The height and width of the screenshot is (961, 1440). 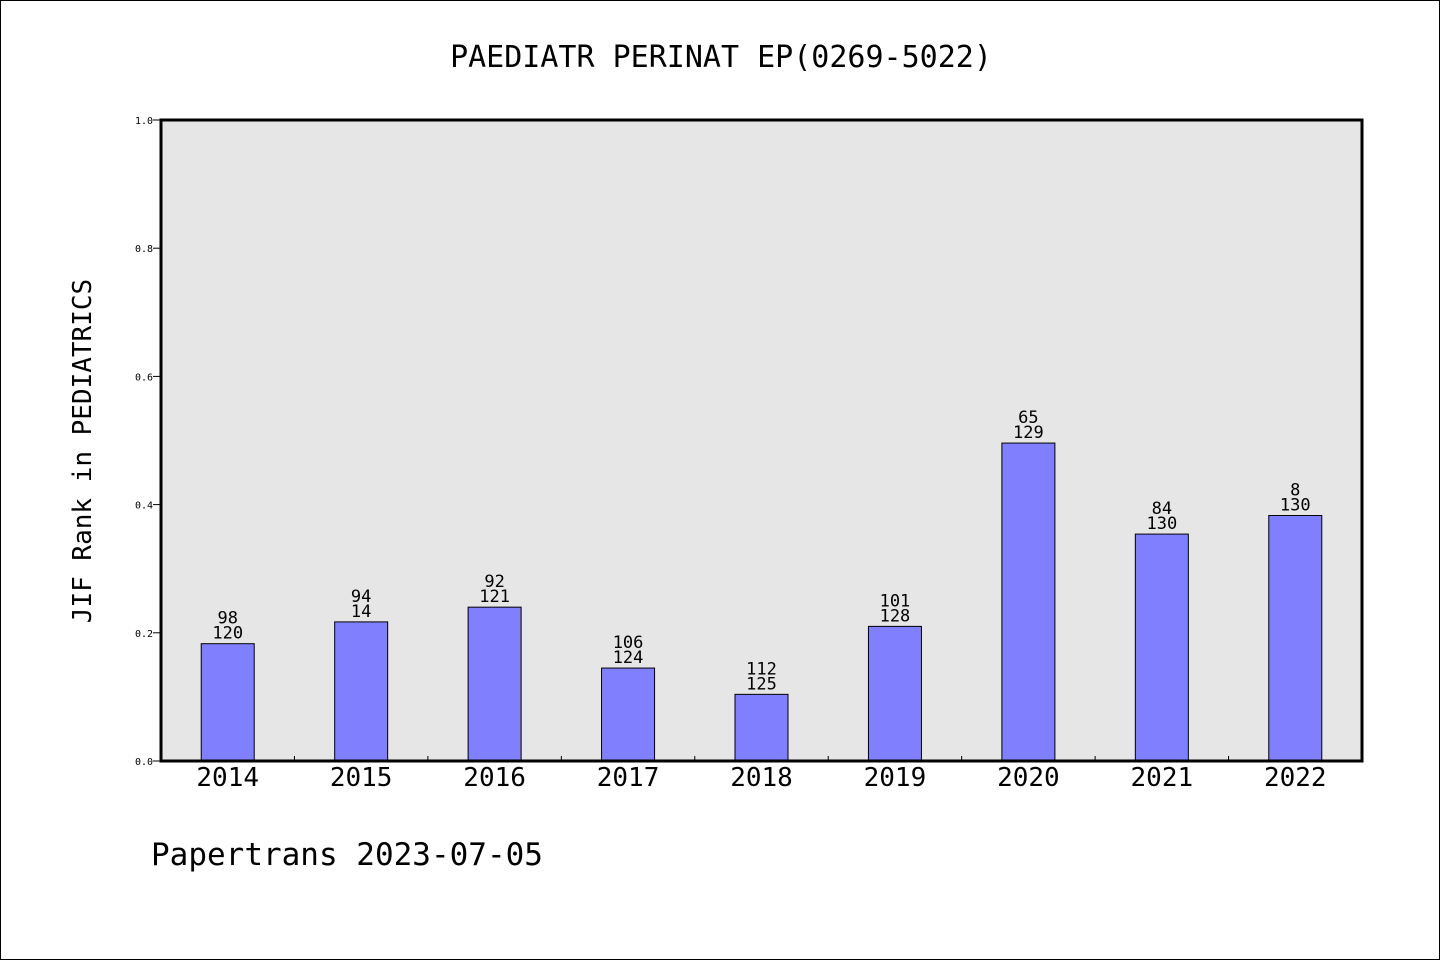 I want to click on x-tick-label: 2021, so click(x=1162, y=778).